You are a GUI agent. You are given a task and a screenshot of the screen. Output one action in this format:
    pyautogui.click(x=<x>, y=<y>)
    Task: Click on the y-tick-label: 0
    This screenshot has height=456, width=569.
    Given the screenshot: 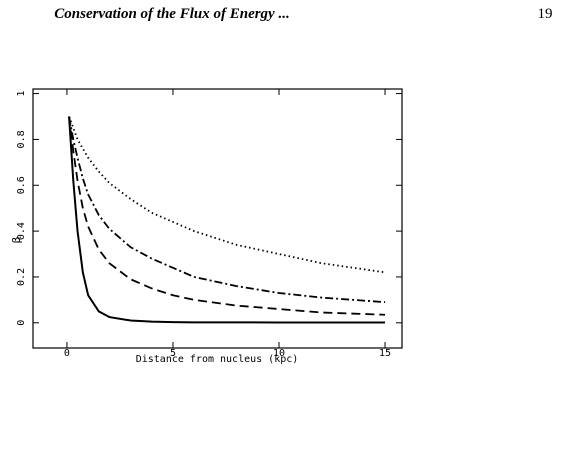 What is the action you would take?
    pyautogui.click(x=21, y=323)
    